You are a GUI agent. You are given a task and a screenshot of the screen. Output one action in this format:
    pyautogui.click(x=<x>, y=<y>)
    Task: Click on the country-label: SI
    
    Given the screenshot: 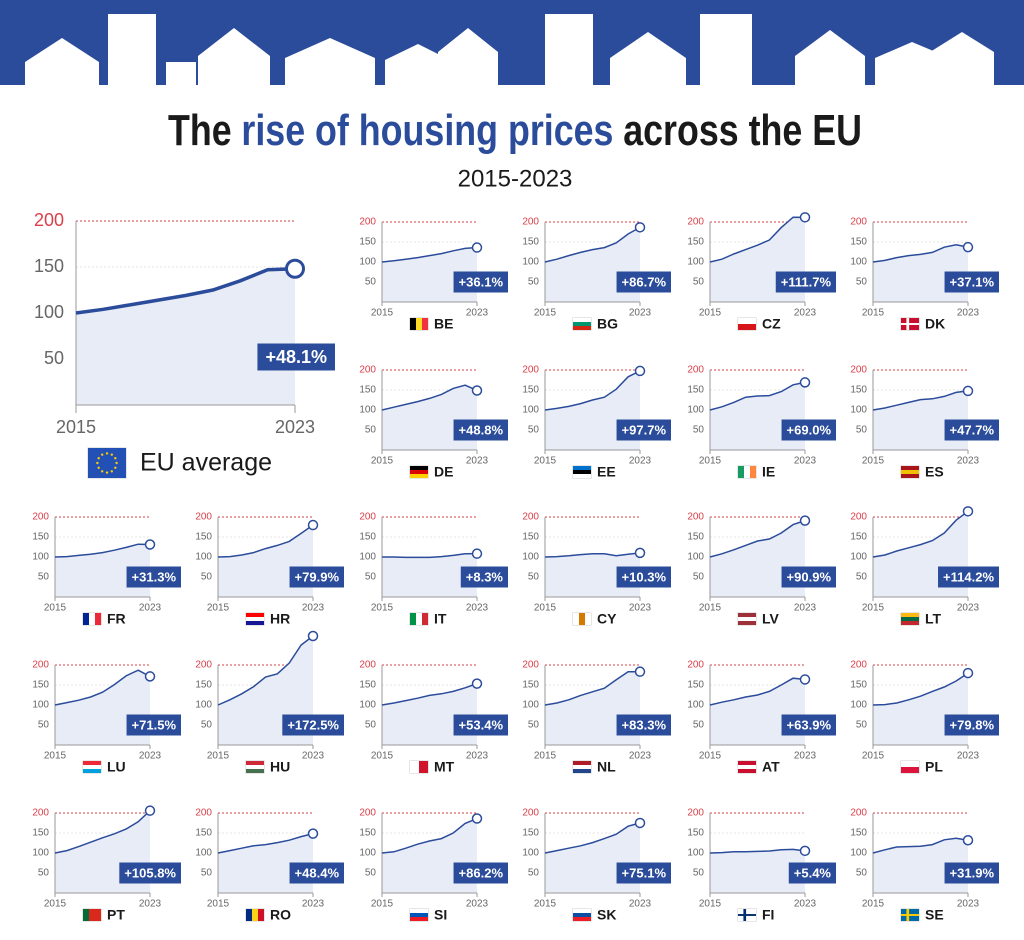 What is the action you would take?
    pyautogui.click(x=440, y=915)
    